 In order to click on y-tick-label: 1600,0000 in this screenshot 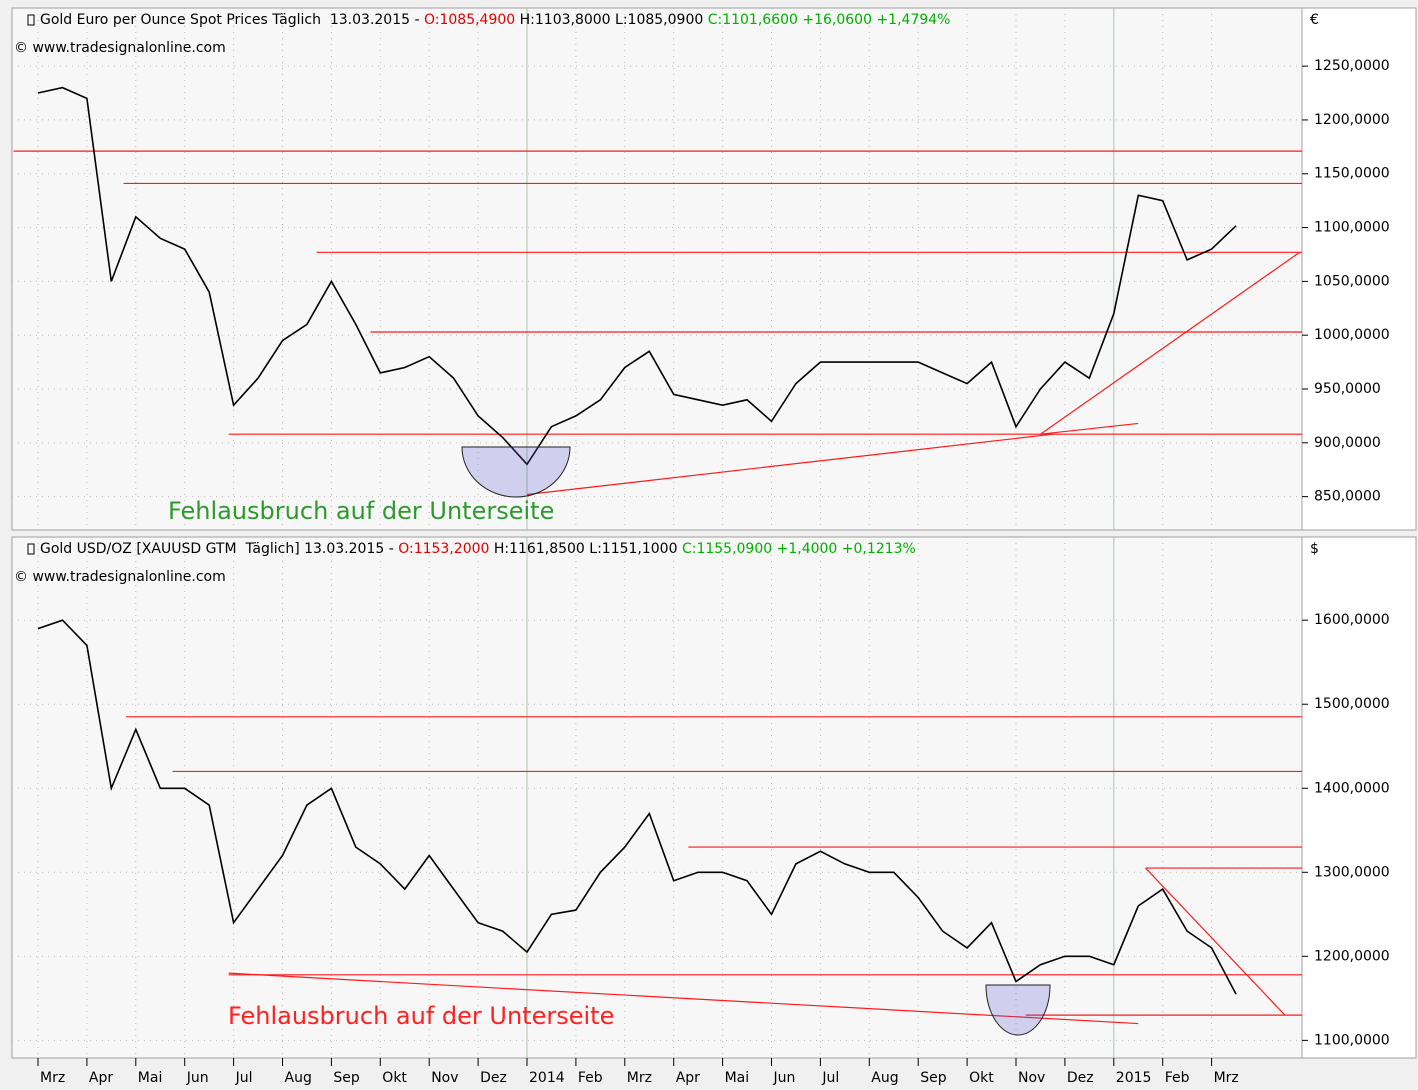, I will do `click(1352, 620)`.